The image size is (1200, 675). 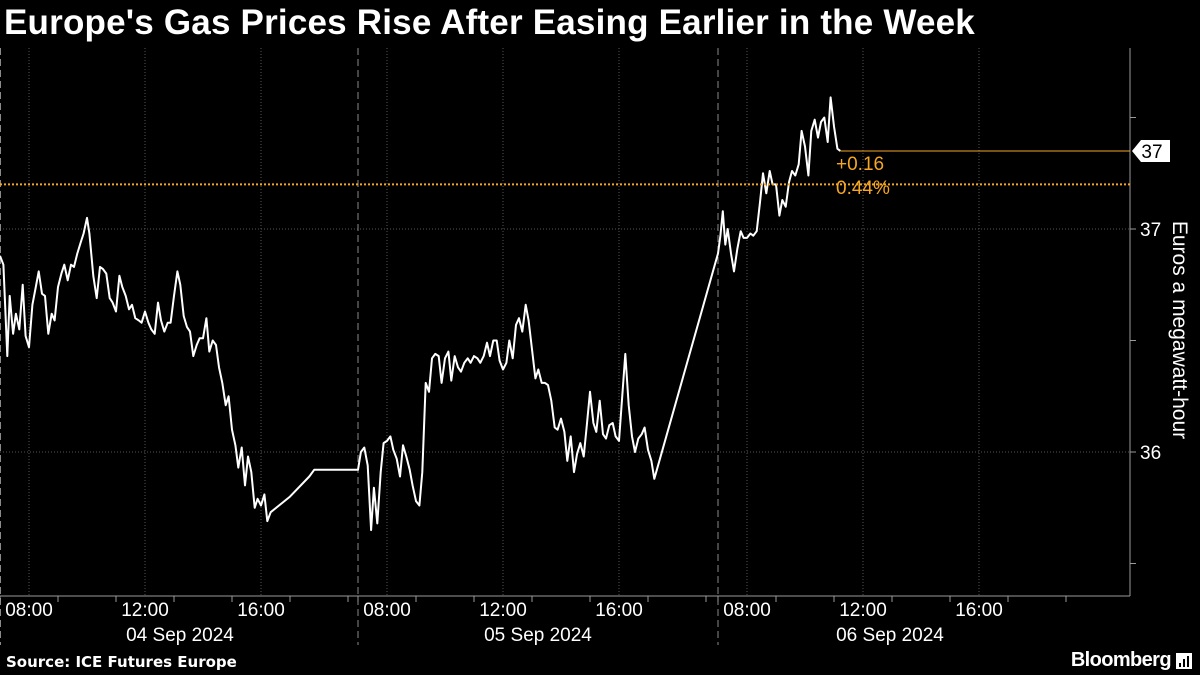 What do you see at coordinates (180, 635) in the screenshot?
I see `x-date-label: 04 Sep 2024` at bounding box center [180, 635].